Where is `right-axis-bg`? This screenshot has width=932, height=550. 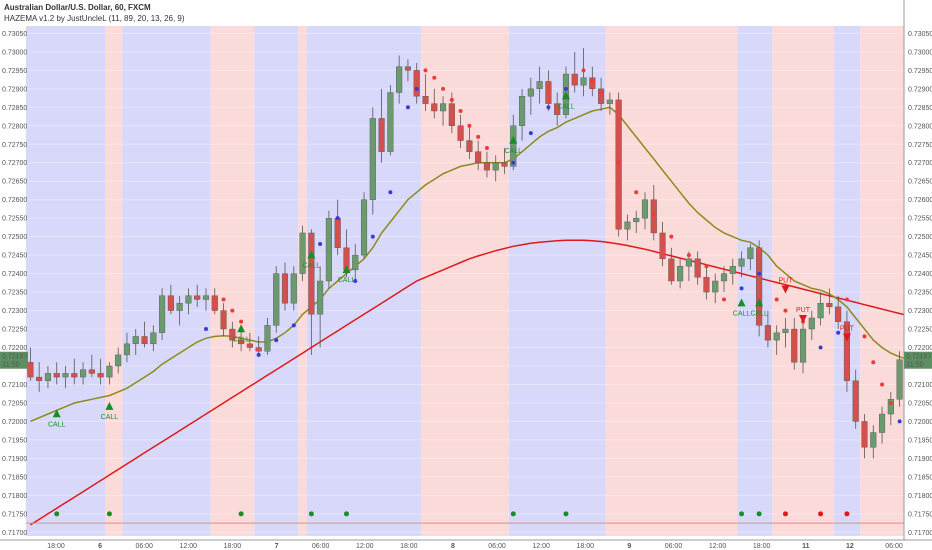
right-axis-bg is located at coordinates (918, 270).